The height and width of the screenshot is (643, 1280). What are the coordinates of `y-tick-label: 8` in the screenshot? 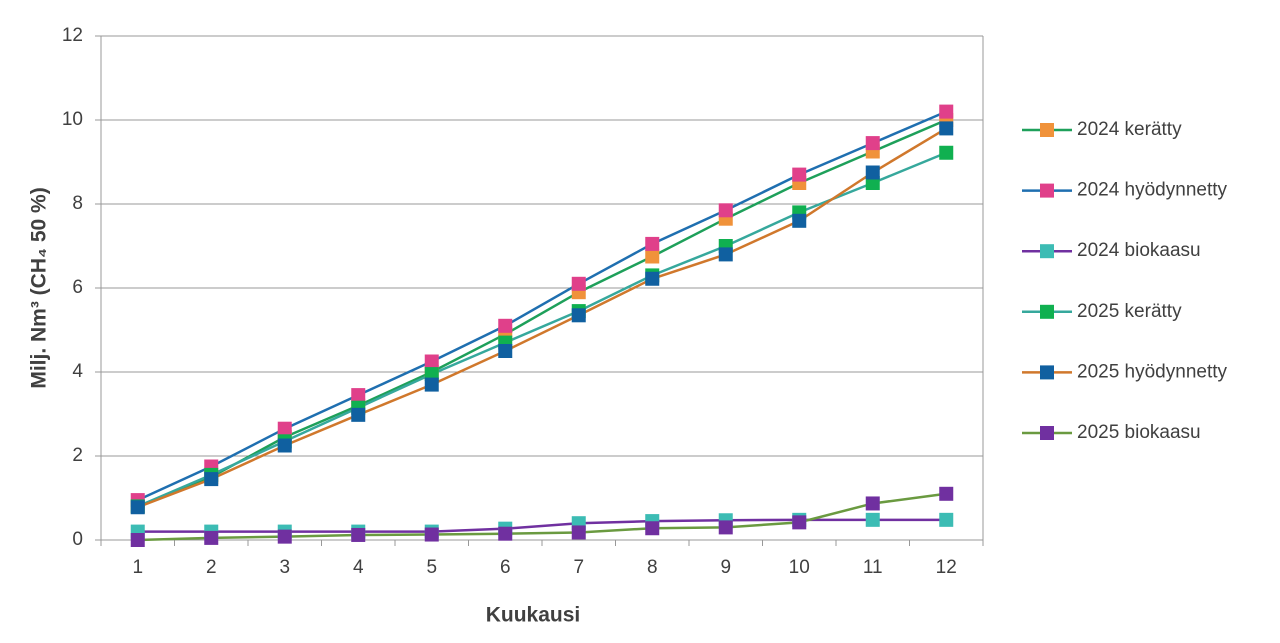 It's located at (77, 203).